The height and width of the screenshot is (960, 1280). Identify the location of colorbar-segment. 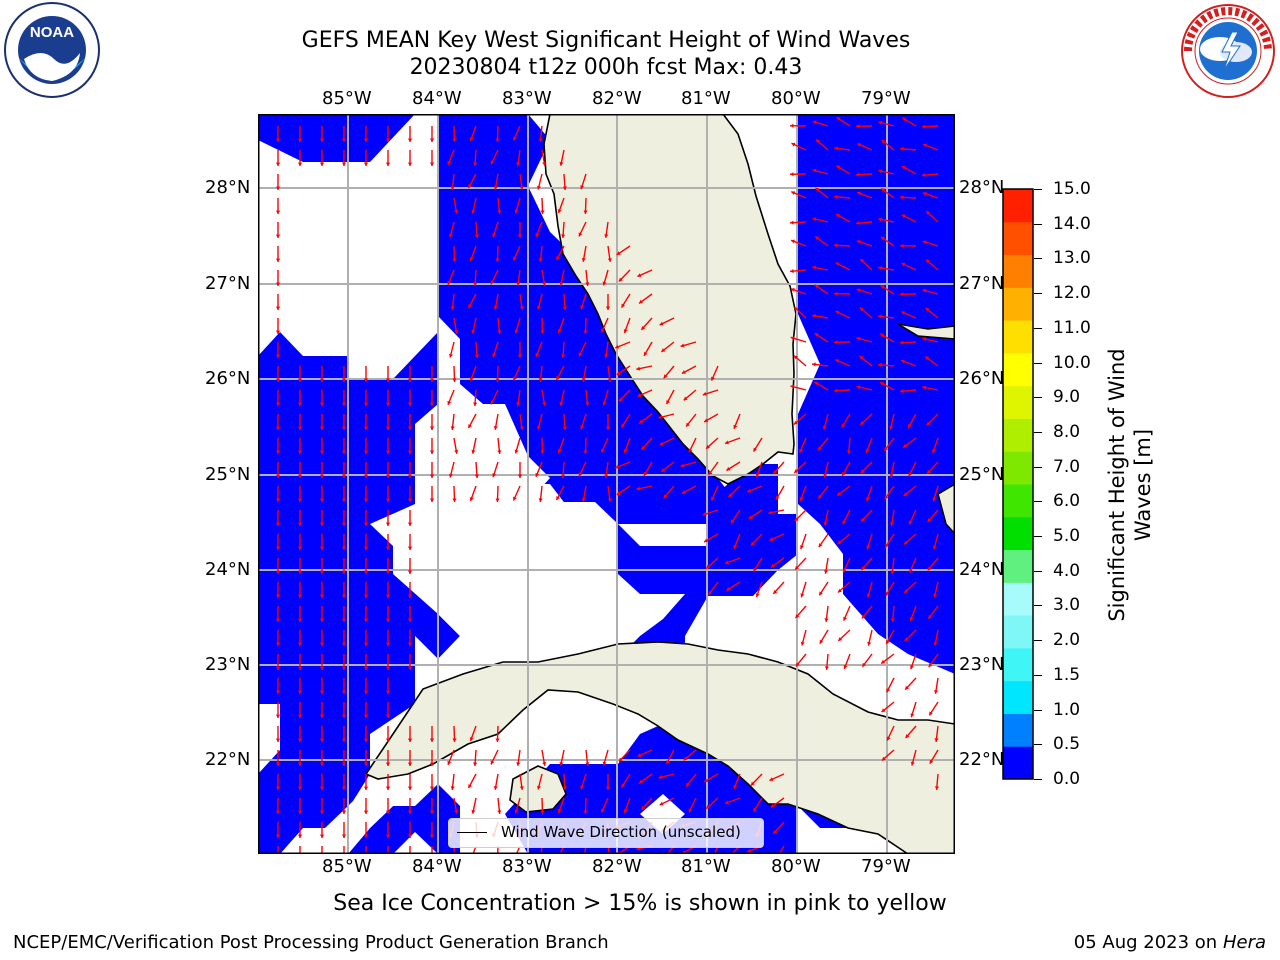
(1018, 238).